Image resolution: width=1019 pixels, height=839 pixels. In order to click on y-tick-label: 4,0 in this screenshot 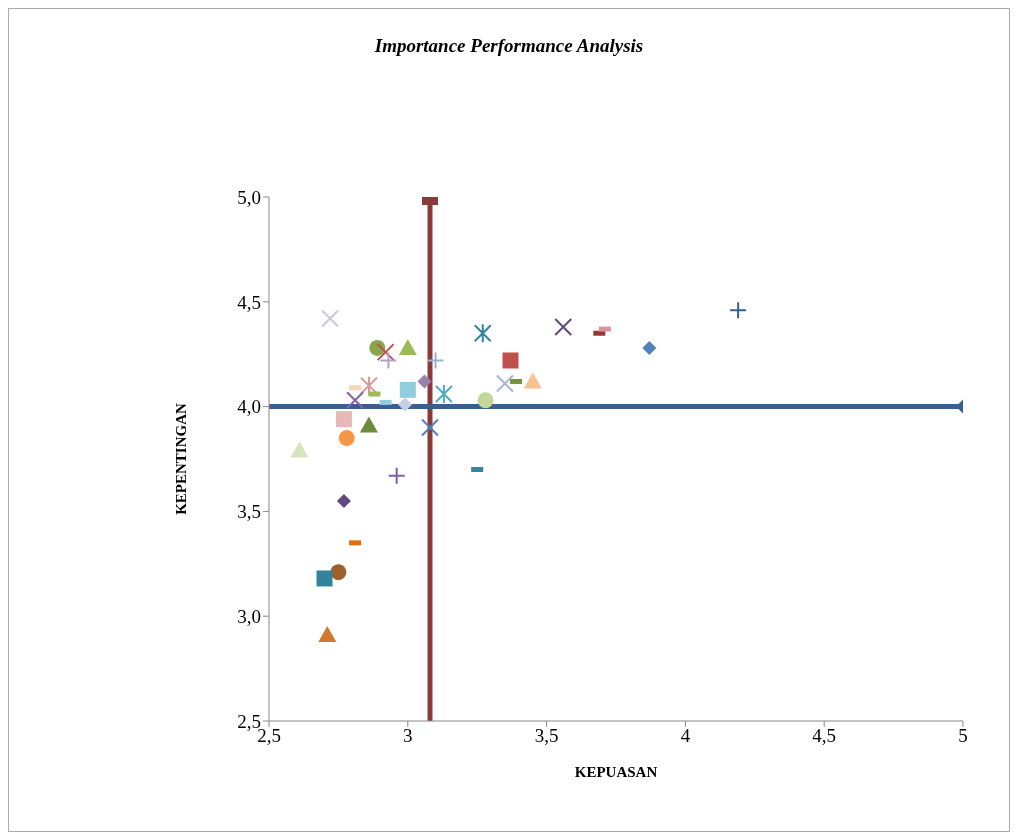, I will do `click(249, 407)`.